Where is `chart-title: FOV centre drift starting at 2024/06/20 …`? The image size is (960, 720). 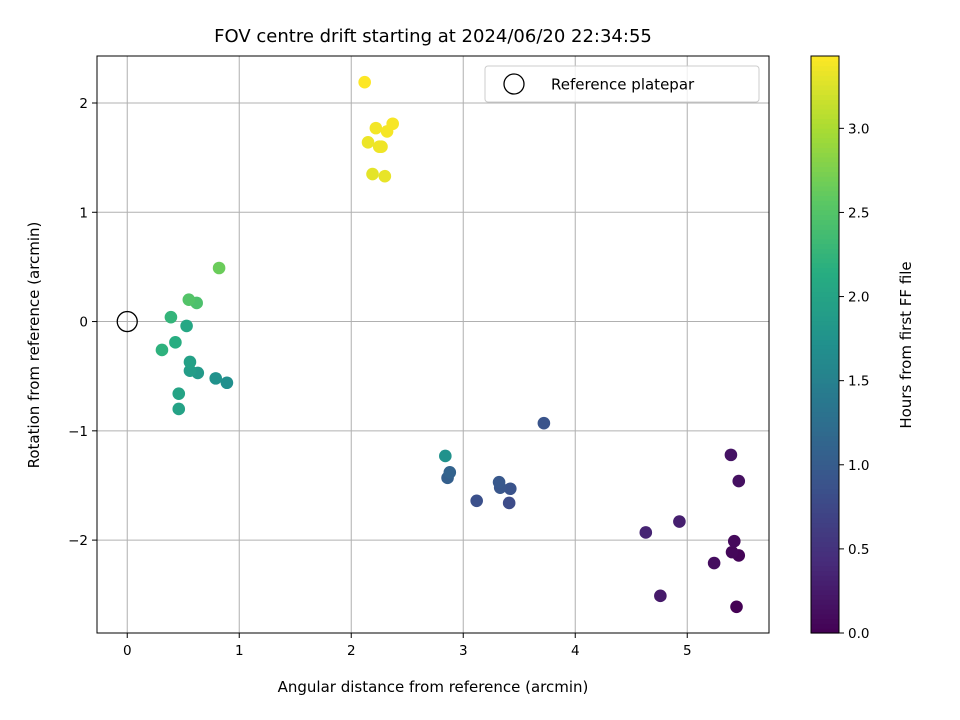
chart-title: FOV centre drift starting at 2024/06/20 … is located at coordinates (433, 36).